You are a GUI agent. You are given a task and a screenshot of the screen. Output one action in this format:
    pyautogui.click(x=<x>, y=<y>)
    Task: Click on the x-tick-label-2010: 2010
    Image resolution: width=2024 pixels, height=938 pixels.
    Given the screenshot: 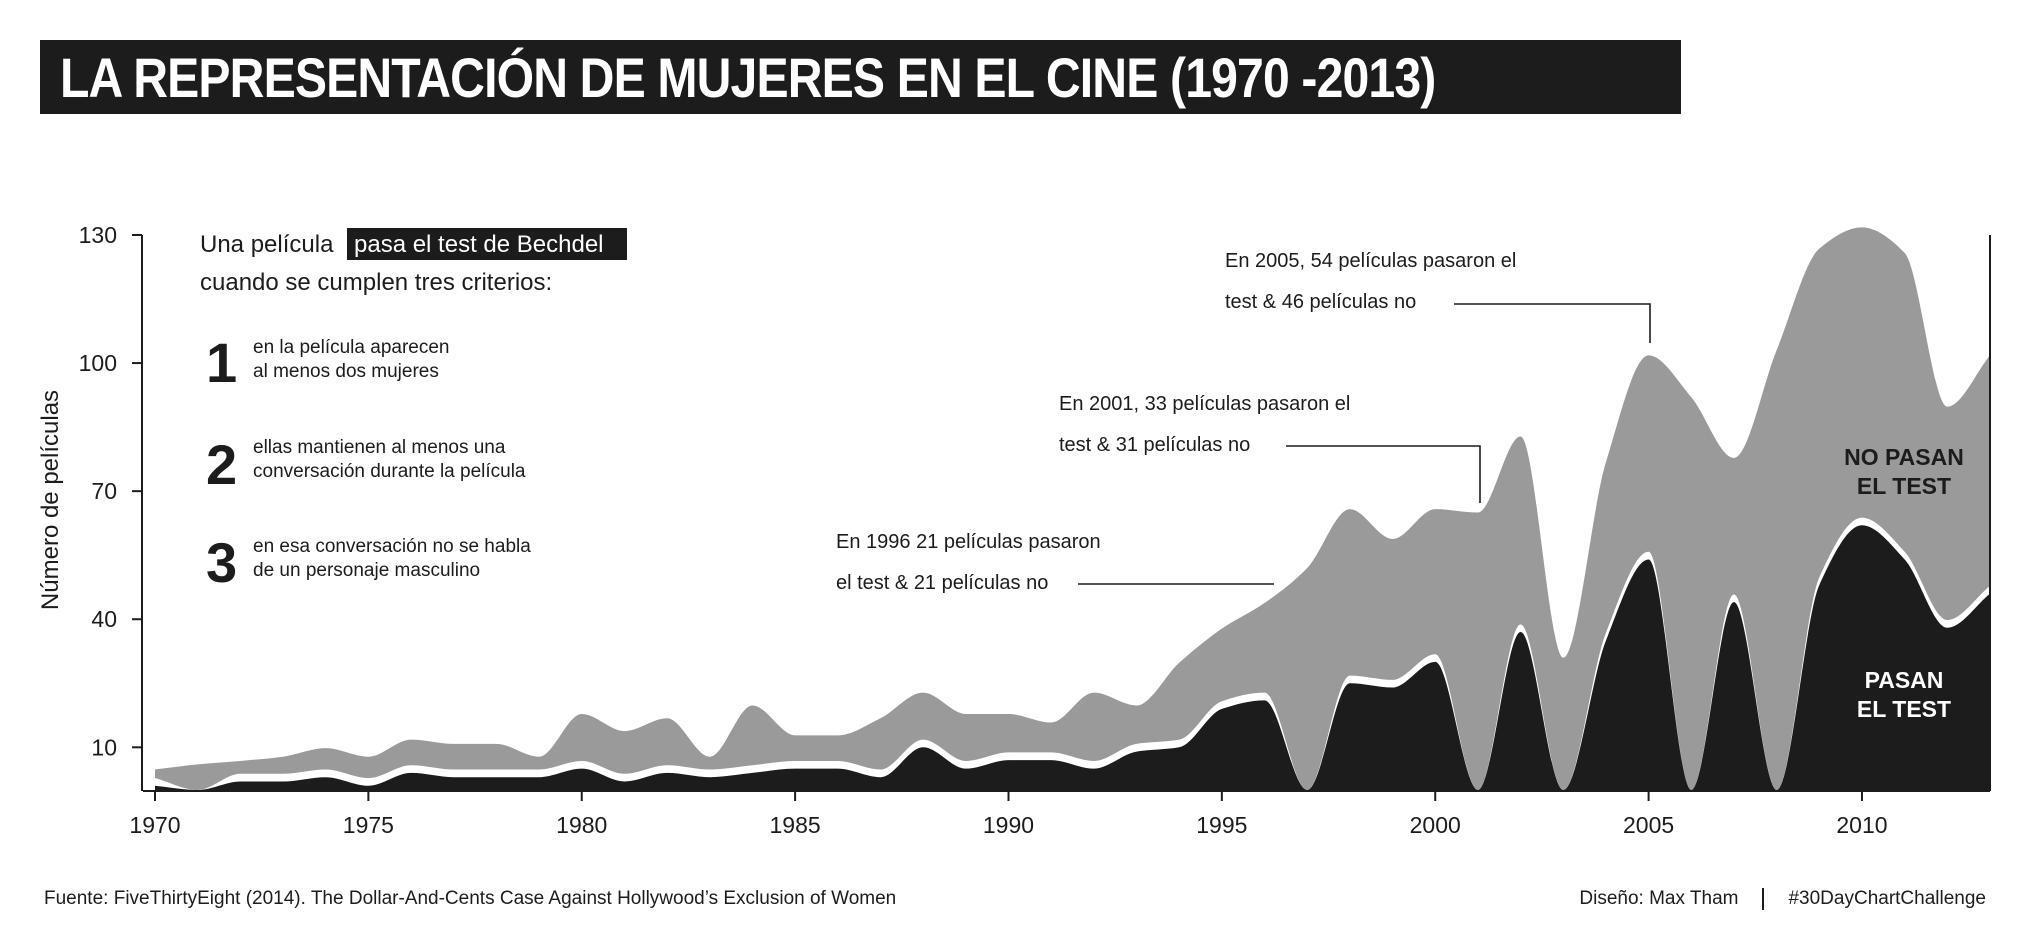 What is the action you would take?
    pyautogui.click(x=1861, y=825)
    